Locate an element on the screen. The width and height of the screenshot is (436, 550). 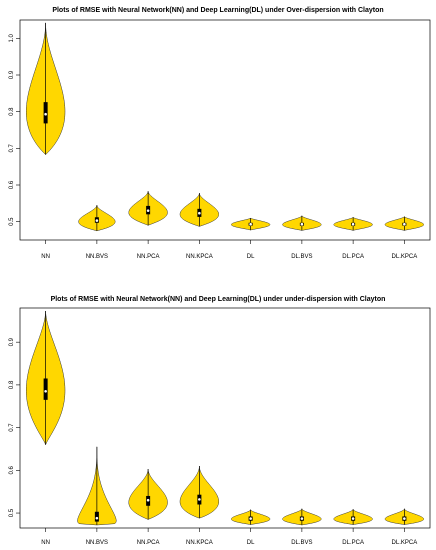
y-tick-label: 1.0 is located at coordinates (12, 38).